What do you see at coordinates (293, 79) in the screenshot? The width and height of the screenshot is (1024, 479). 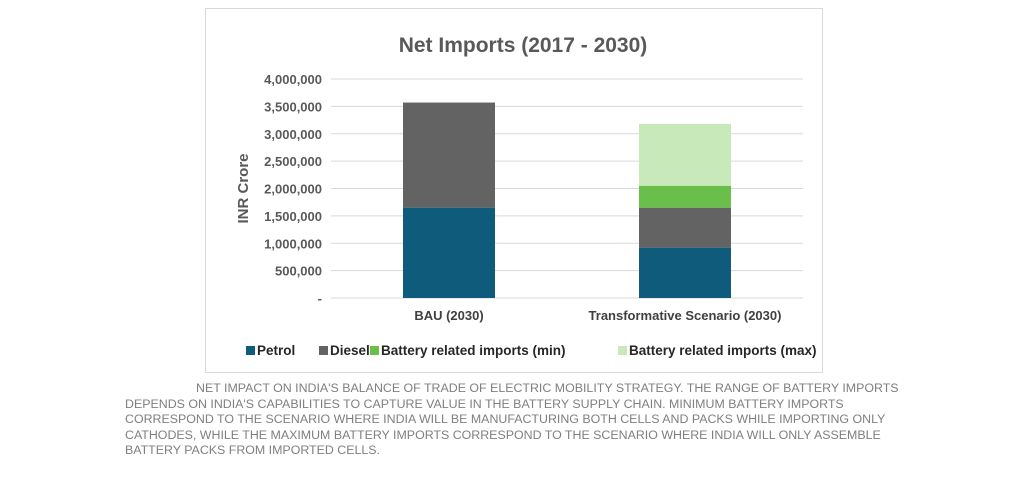 I see `y-tick-label: 4,000,000` at bounding box center [293, 79].